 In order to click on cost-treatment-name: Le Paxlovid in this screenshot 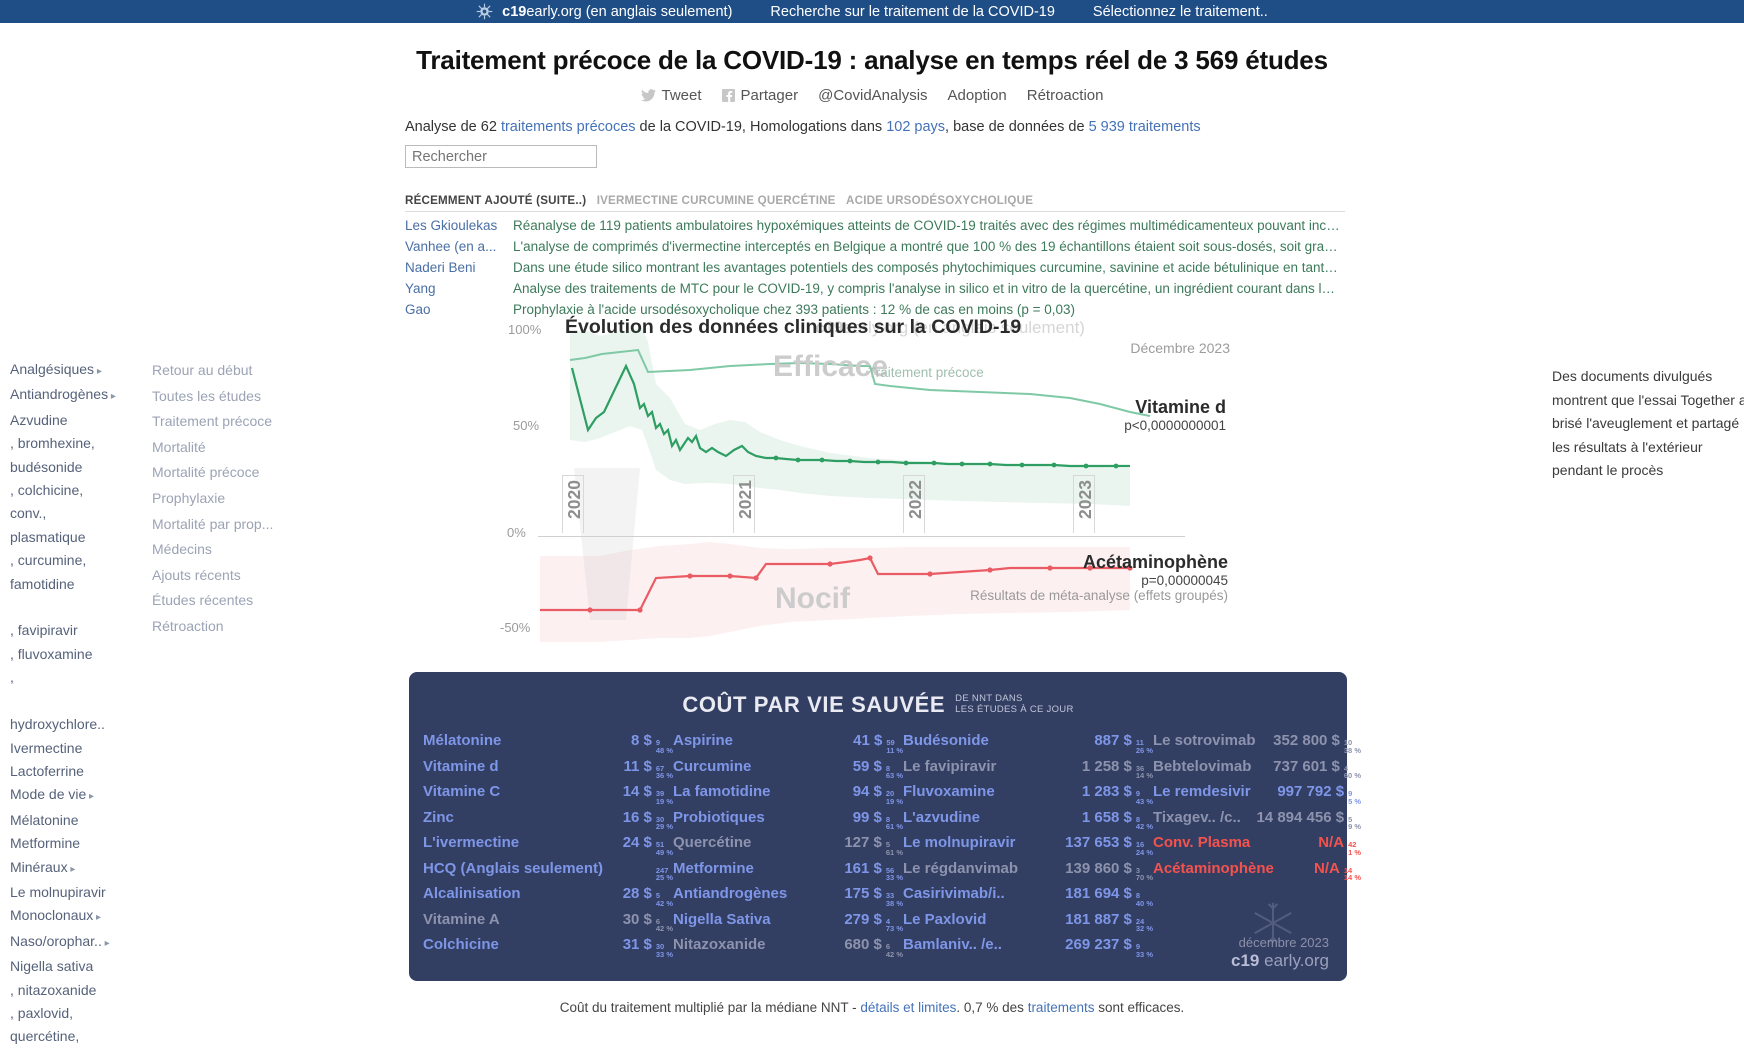, I will do `click(945, 919)`.